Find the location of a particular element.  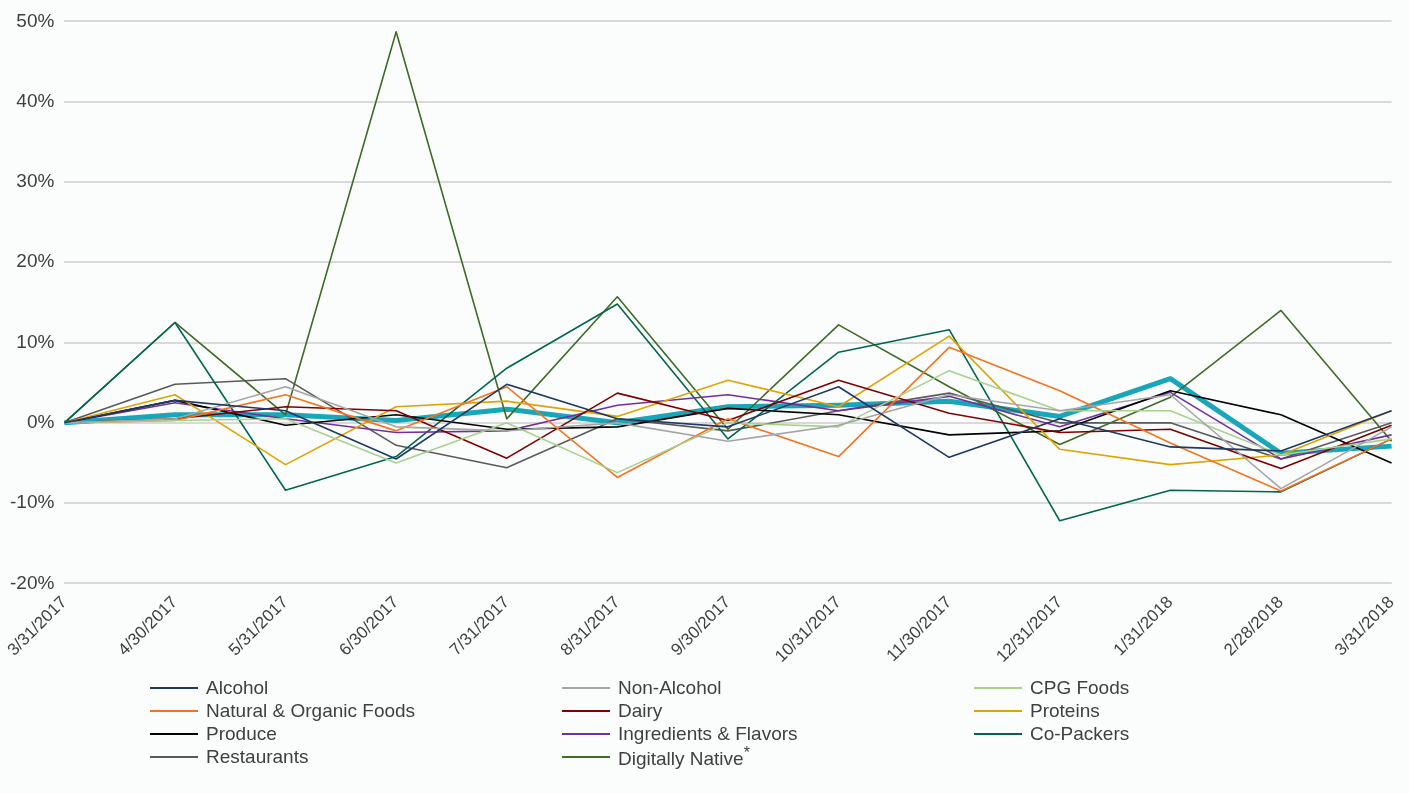

legend-label: Dairy is located at coordinates (640, 711).